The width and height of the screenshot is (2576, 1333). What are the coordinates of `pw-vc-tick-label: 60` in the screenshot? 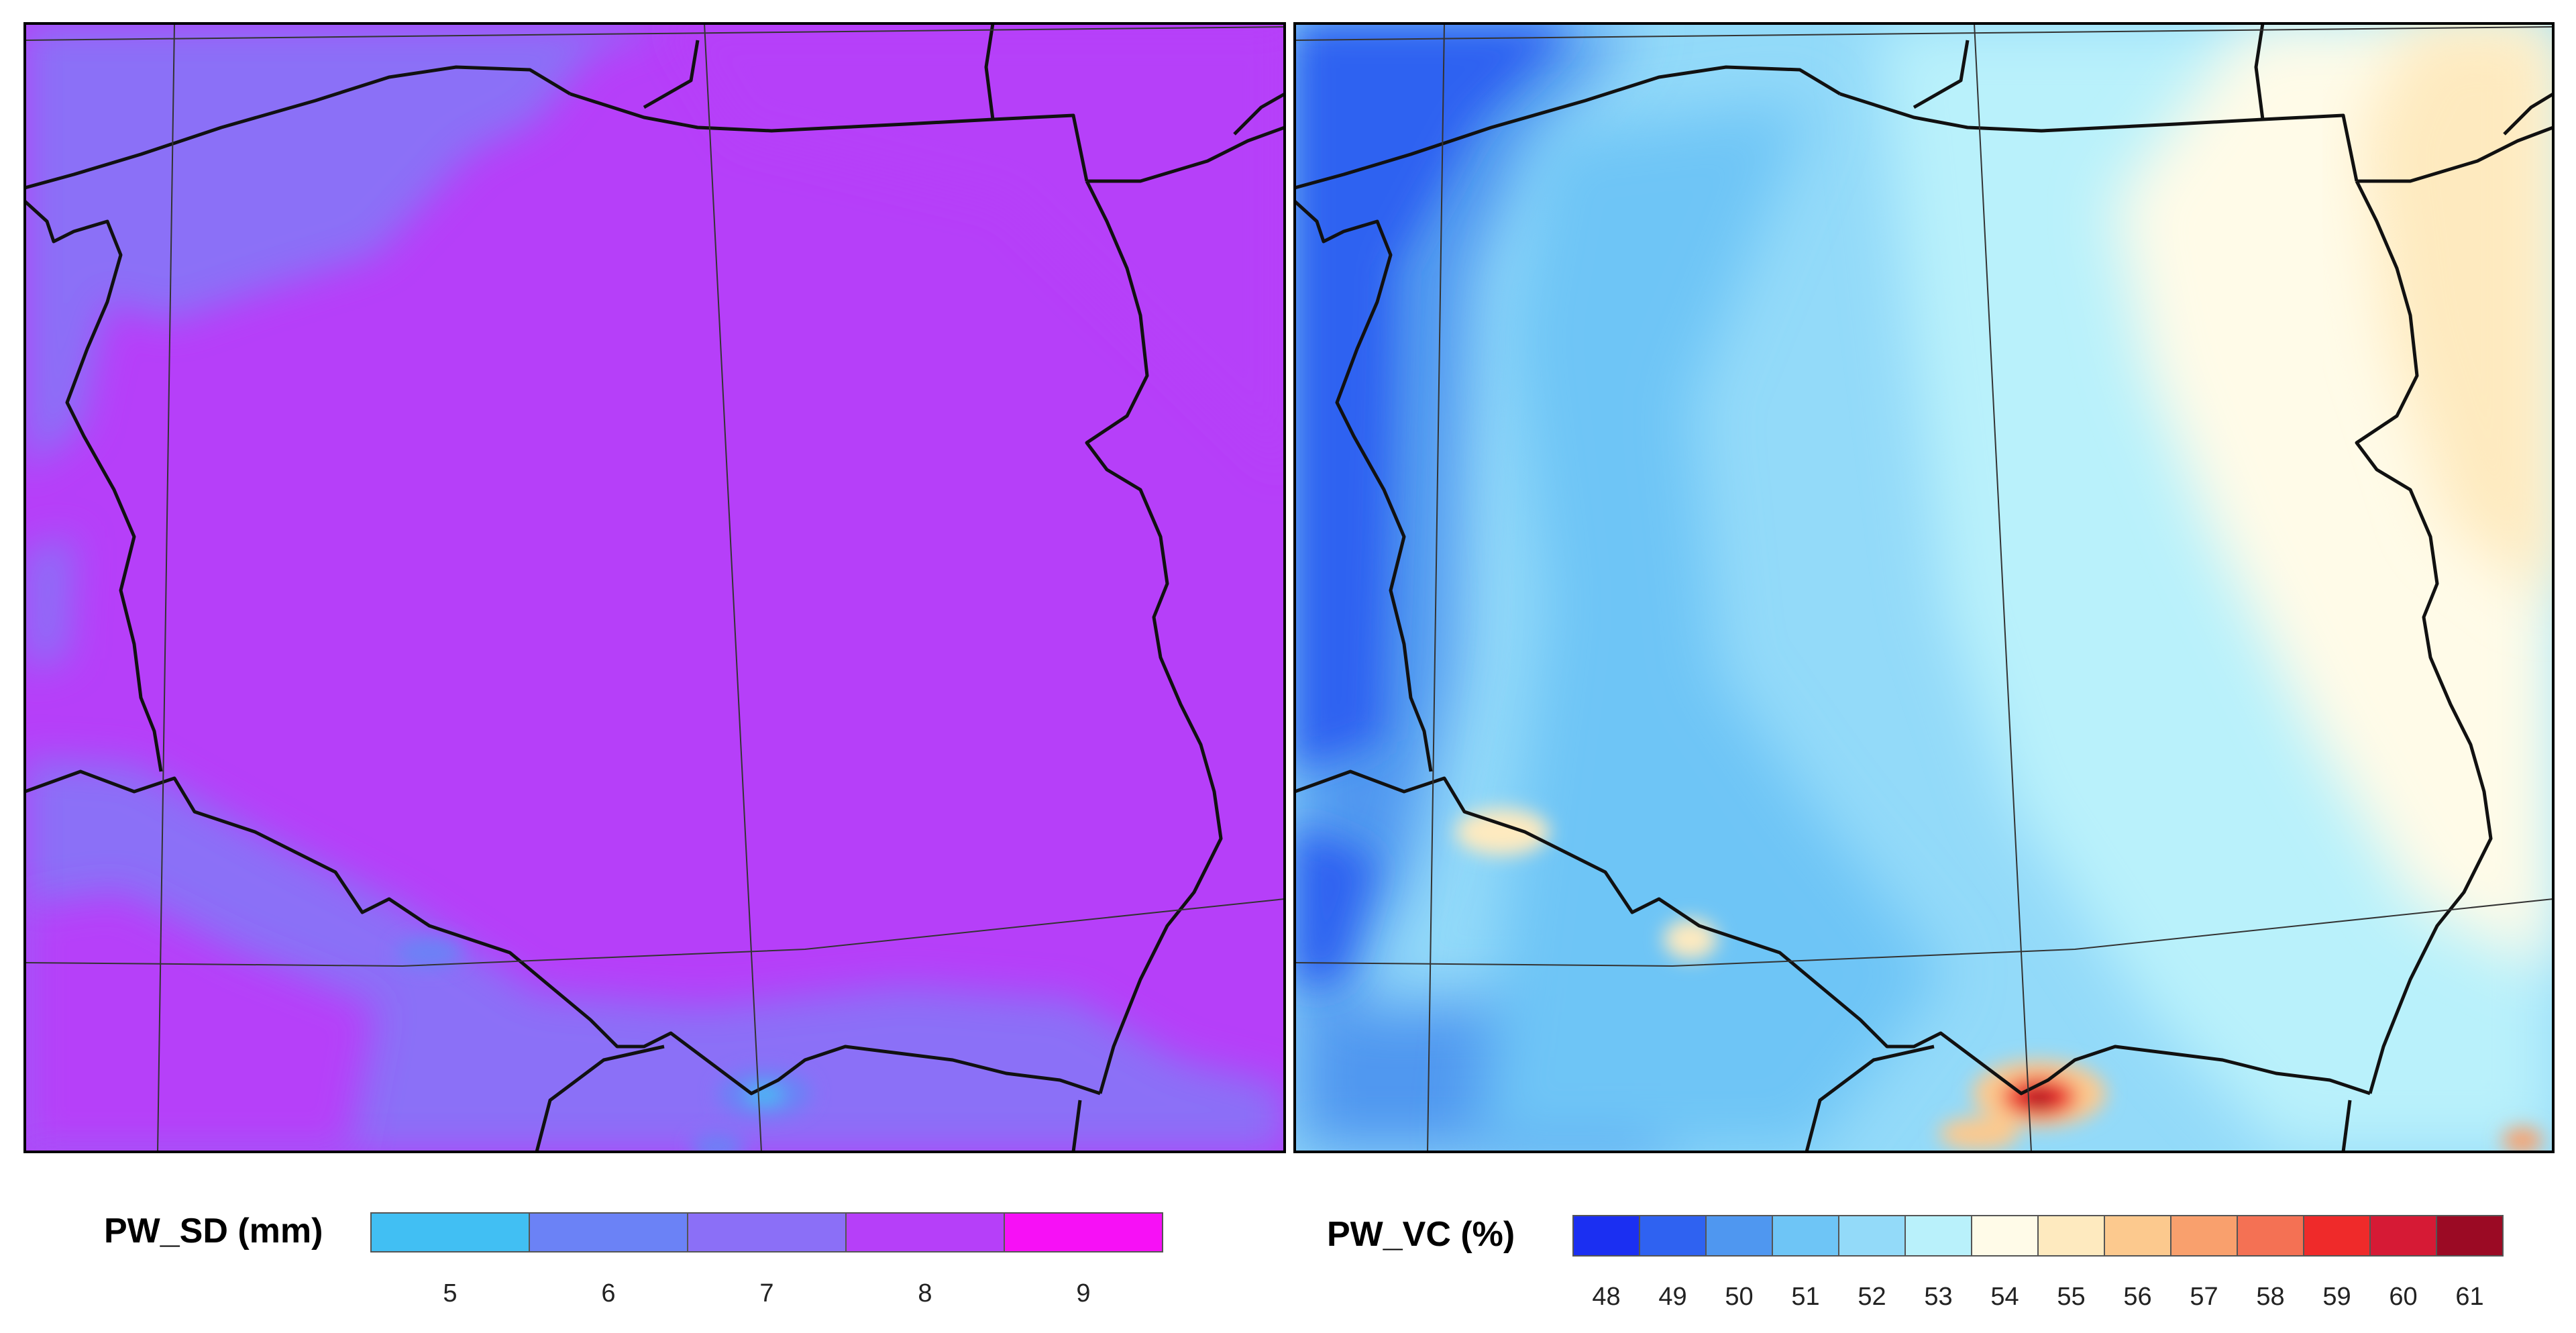 It's located at (2403, 1297).